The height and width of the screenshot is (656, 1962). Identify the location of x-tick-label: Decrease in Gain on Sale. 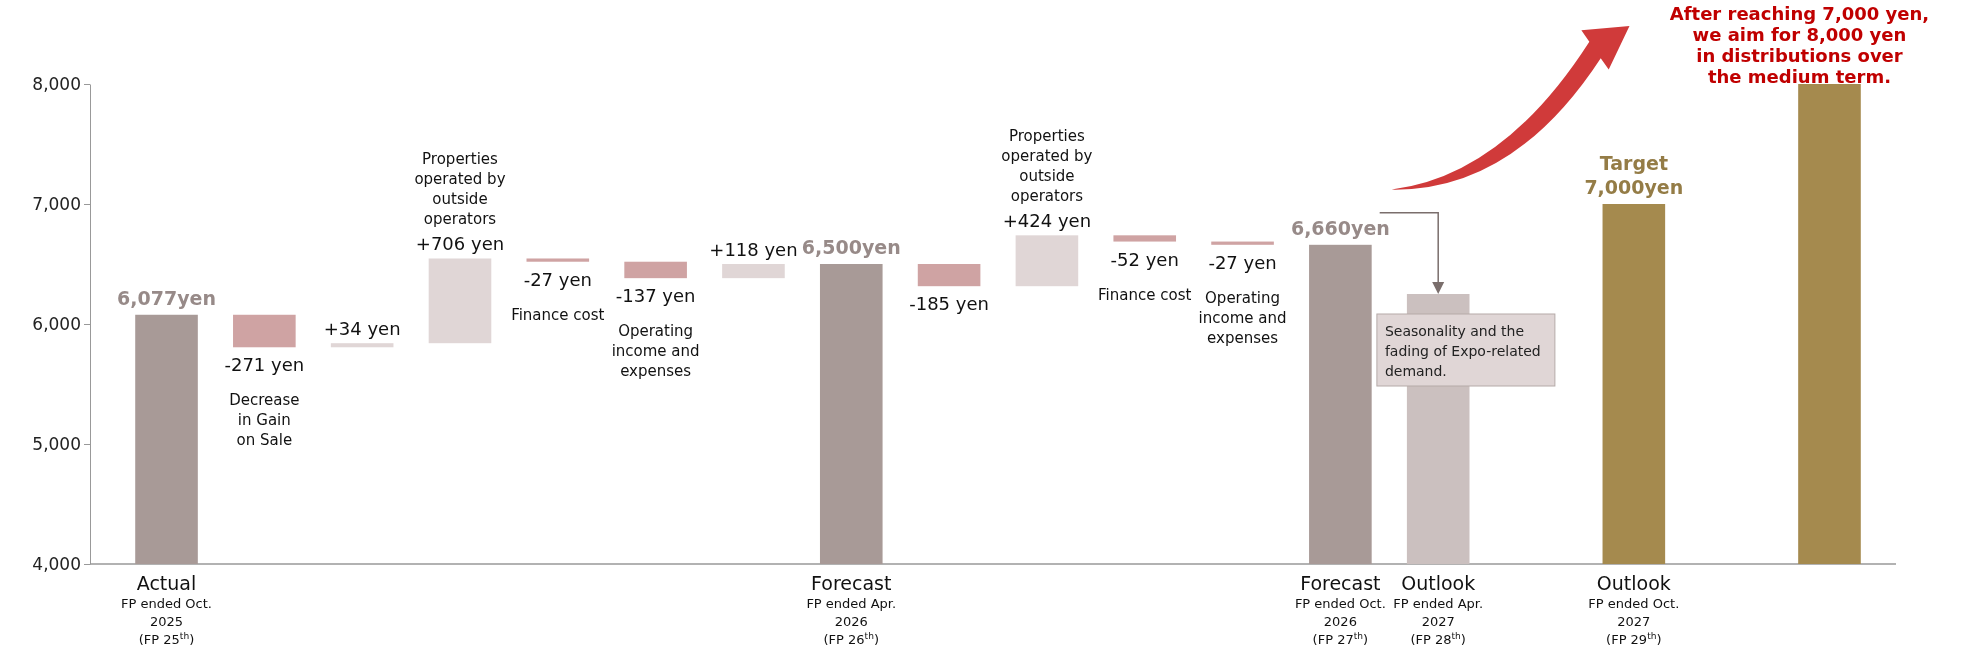
(264, 420).